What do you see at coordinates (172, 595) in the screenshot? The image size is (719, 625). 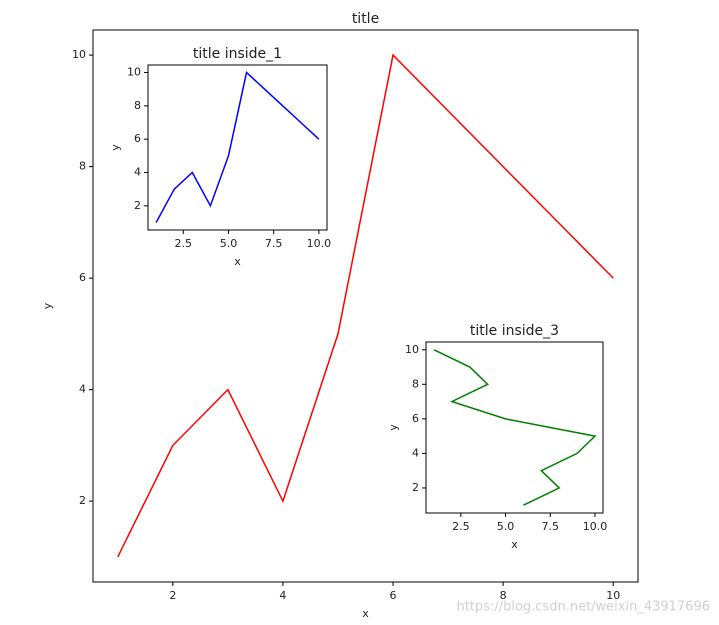 I see `x-tick-label: 2` at bounding box center [172, 595].